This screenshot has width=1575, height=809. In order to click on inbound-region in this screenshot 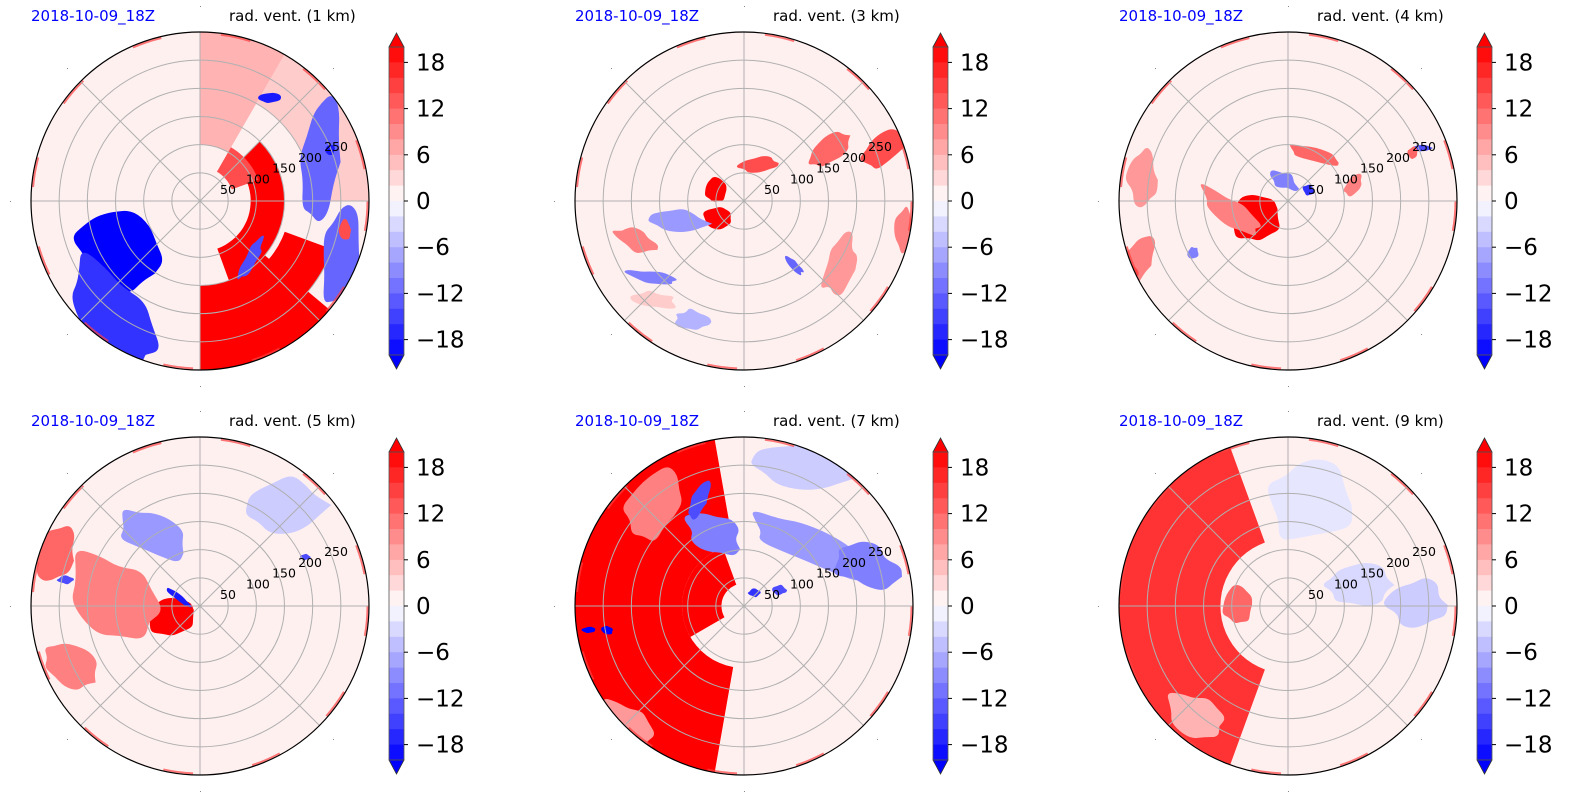, I will do `click(269, 97)`.